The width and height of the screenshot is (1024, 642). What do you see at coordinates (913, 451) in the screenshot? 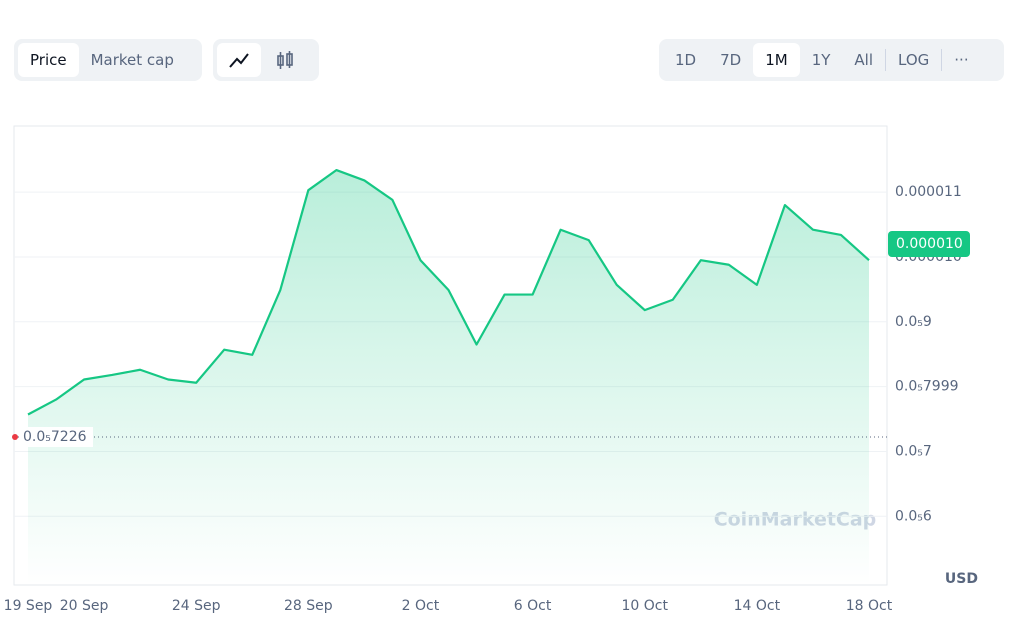
I see `y-tick-label: 0.0₅7` at bounding box center [913, 451].